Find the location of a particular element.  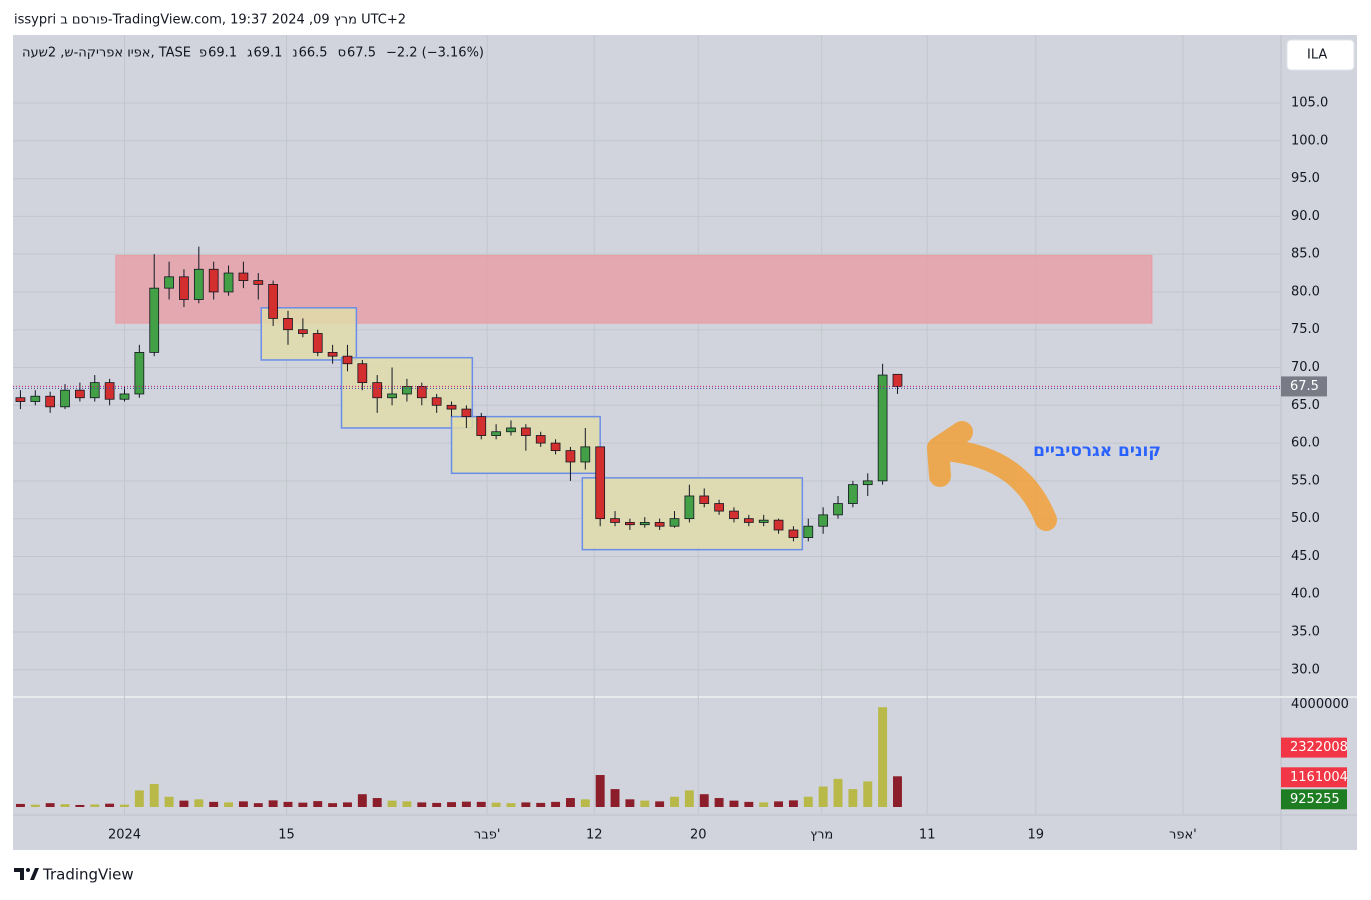

y-tick-label: 55.0 is located at coordinates (1305, 480).